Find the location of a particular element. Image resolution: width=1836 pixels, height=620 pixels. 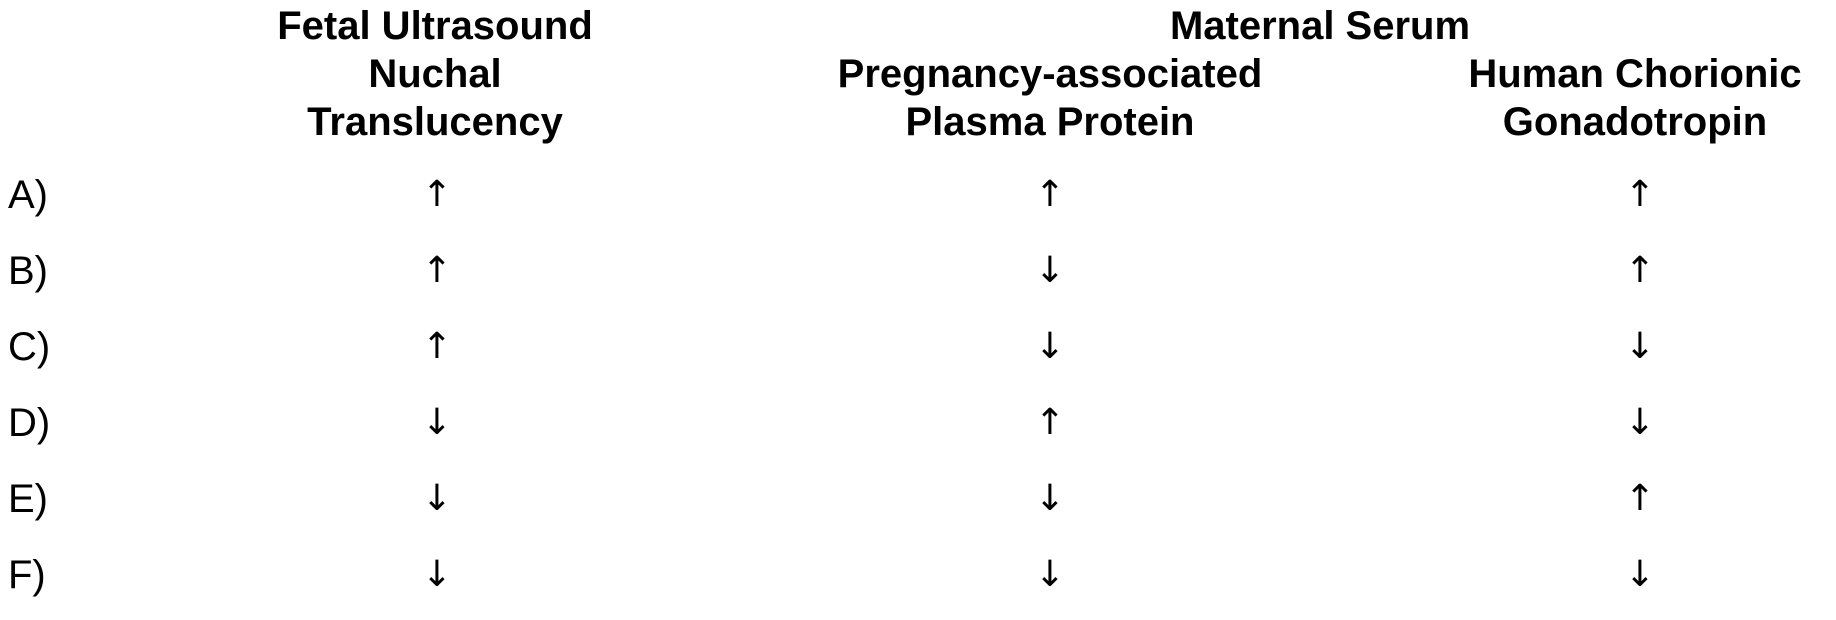

answer-row-c: C) ↑ ↓ ↓ is located at coordinates (918, 347).